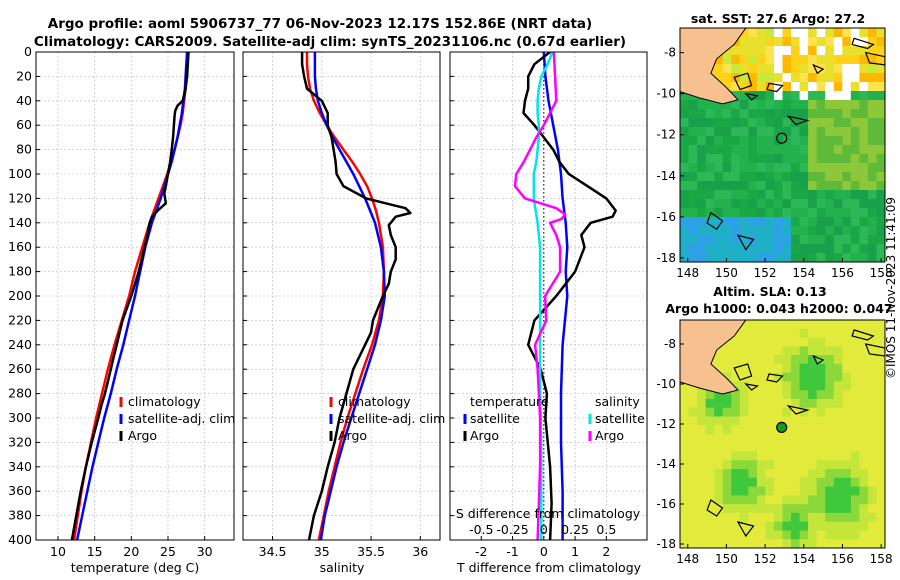 The height and width of the screenshot is (580, 900). Describe the element at coordinates (342, 567) in the screenshot. I see `salinity-xlabel: salinity` at that location.